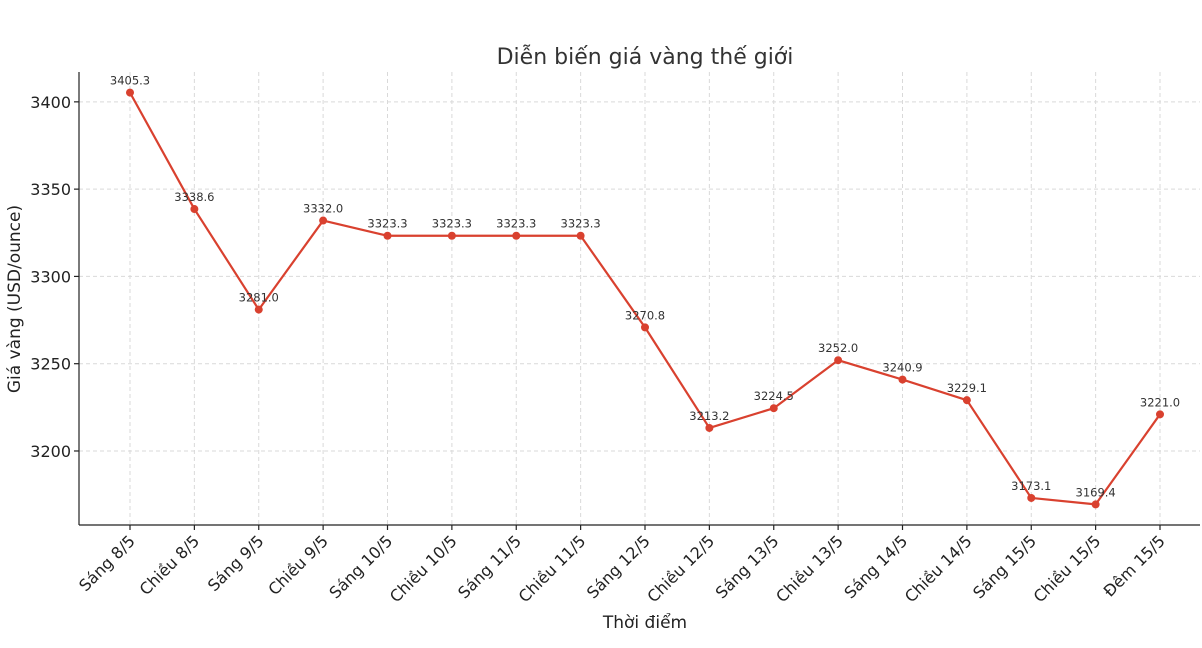  Describe the element at coordinates (645, 315) in the screenshot. I see `data-label: 3270.8` at that location.